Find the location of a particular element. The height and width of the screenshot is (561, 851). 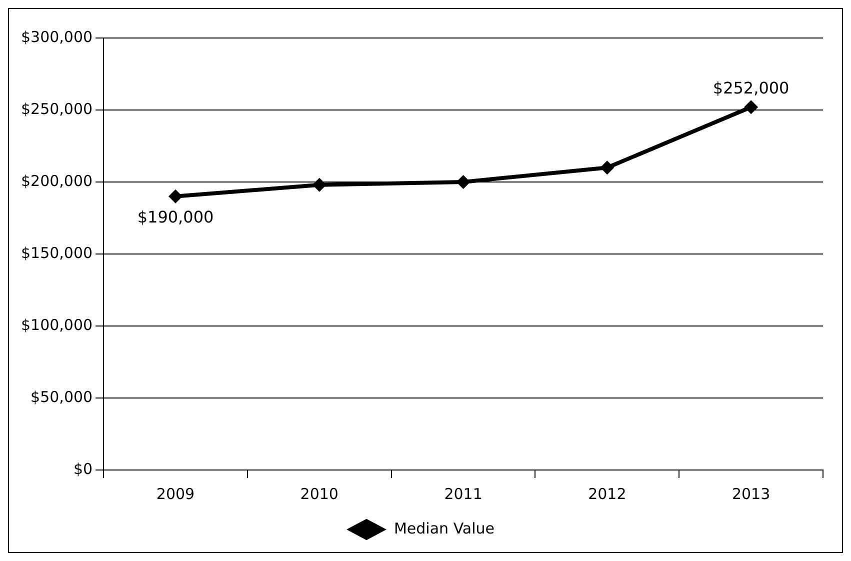

legend-label: Median Value is located at coordinates (444, 528).